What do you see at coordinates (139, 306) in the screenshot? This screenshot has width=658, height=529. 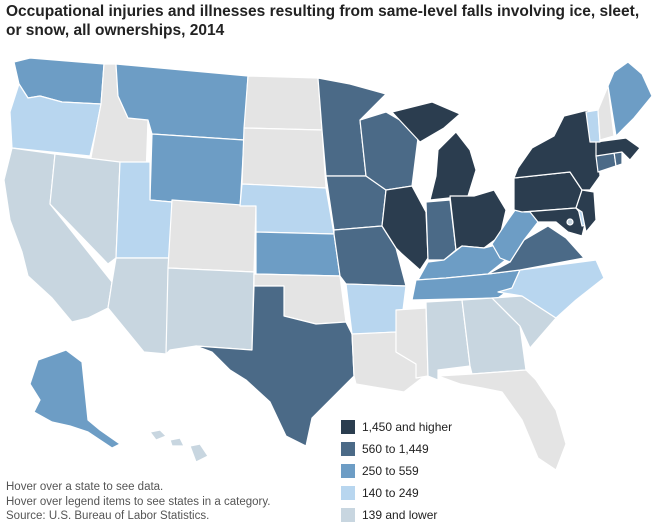 I see `state-az` at bounding box center [139, 306].